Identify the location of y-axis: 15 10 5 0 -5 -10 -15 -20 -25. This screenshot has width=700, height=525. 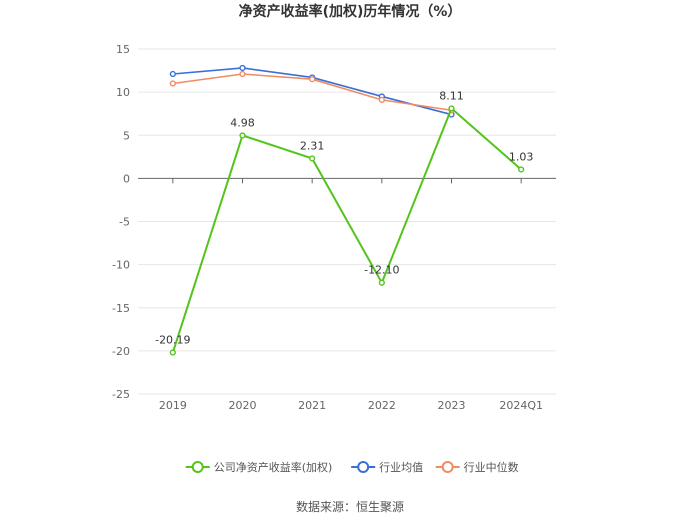
(121, 222).